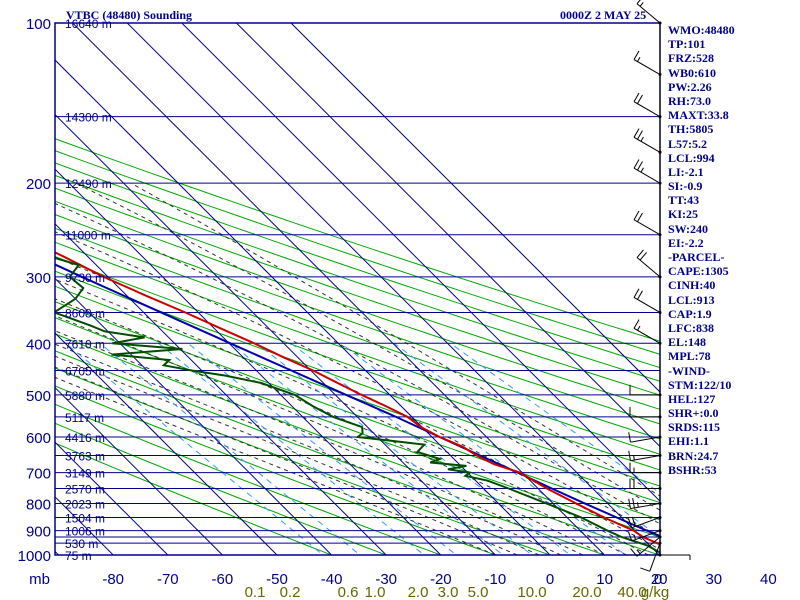 Image resolution: width=800 pixels, height=600 pixels. Describe the element at coordinates (686, 242) in the screenshot. I see `index-item: EI:-2.2` at that location.